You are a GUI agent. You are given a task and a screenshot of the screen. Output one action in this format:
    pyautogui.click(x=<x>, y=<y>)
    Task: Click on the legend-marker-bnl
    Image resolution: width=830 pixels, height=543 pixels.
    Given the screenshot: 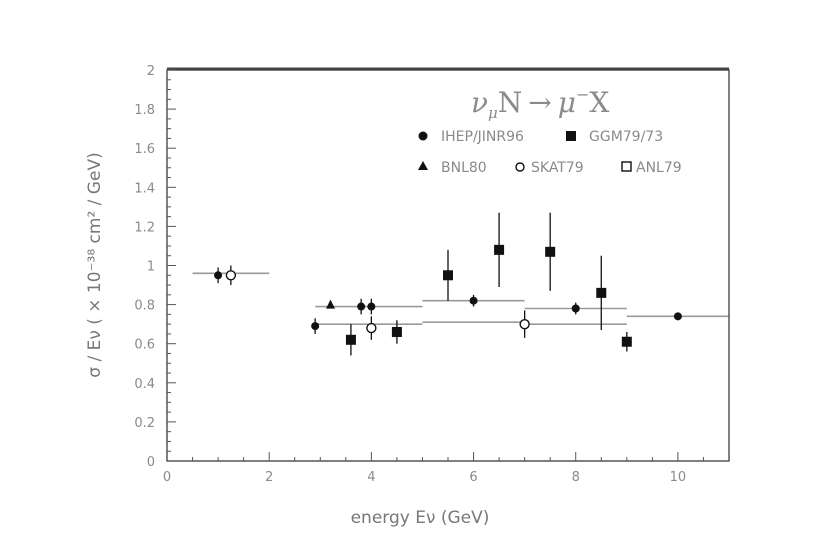 What is the action you would take?
    pyautogui.click(x=423, y=165)
    